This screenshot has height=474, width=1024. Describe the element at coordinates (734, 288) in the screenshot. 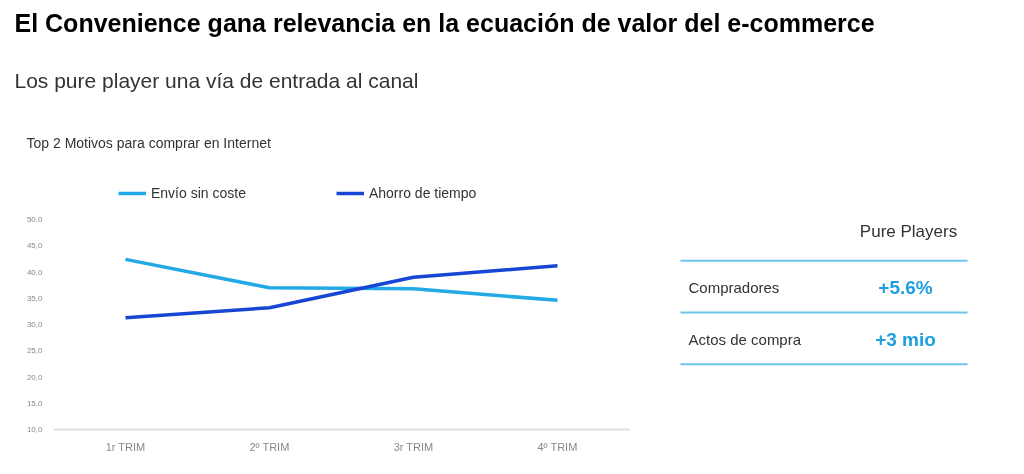

I see `text: Compradores` at that location.